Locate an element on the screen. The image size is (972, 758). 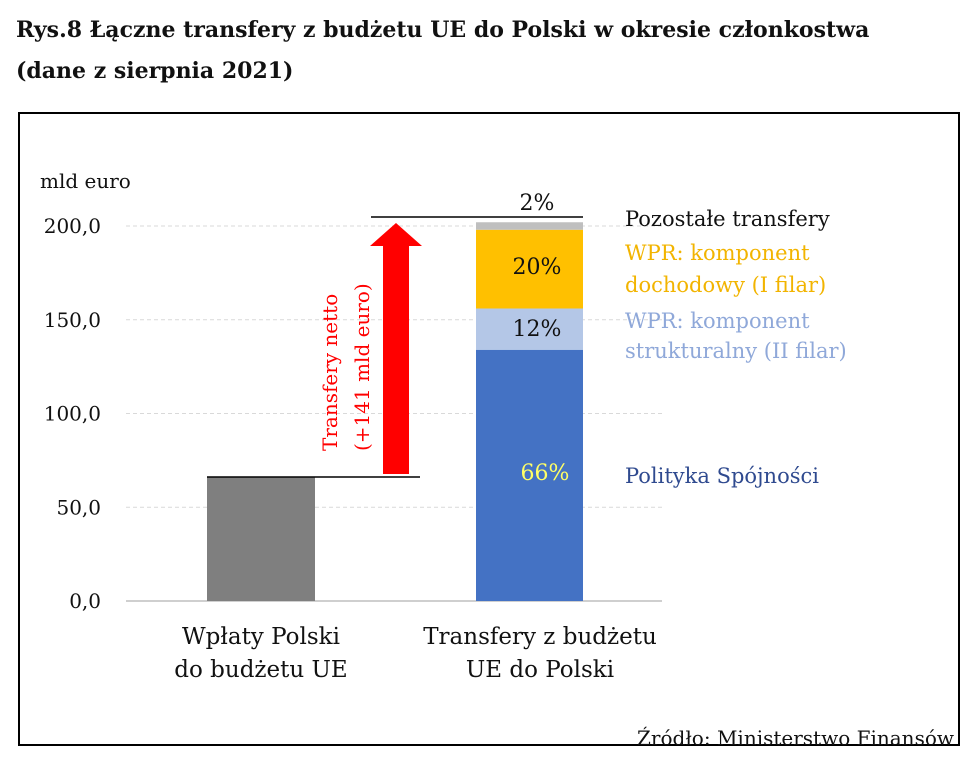
y-tick-label: 0,0 is located at coordinates (85, 601).